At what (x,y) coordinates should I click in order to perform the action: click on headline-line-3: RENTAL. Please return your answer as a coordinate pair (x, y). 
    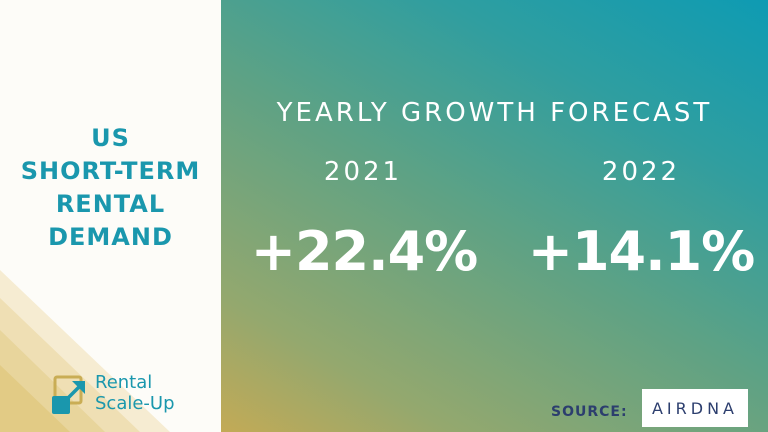
    Looking at the image, I should click on (110, 204).